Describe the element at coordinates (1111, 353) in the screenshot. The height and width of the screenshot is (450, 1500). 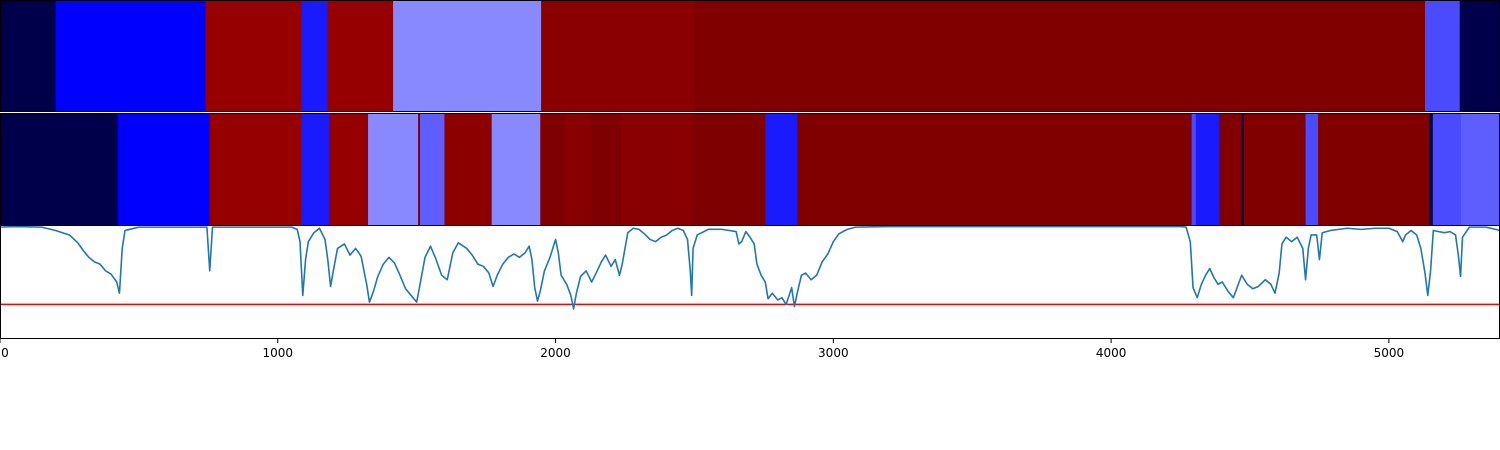
I see `x-tick-label-4000: 4000` at that location.